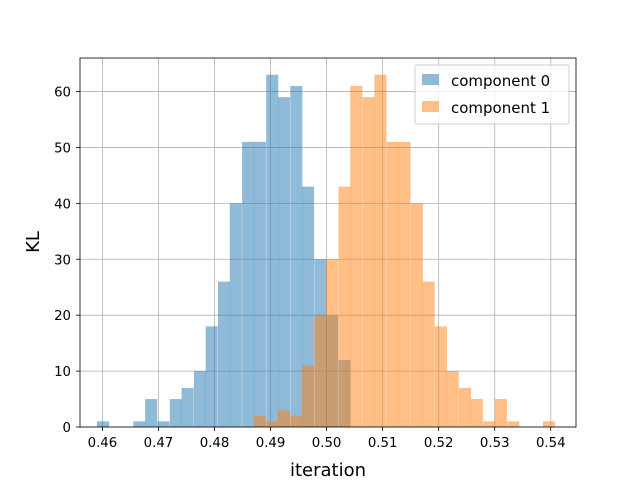 The width and height of the screenshot is (640, 480). What do you see at coordinates (500, 81) in the screenshot?
I see `legend-label-component-0: component 0` at bounding box center [500, 81].